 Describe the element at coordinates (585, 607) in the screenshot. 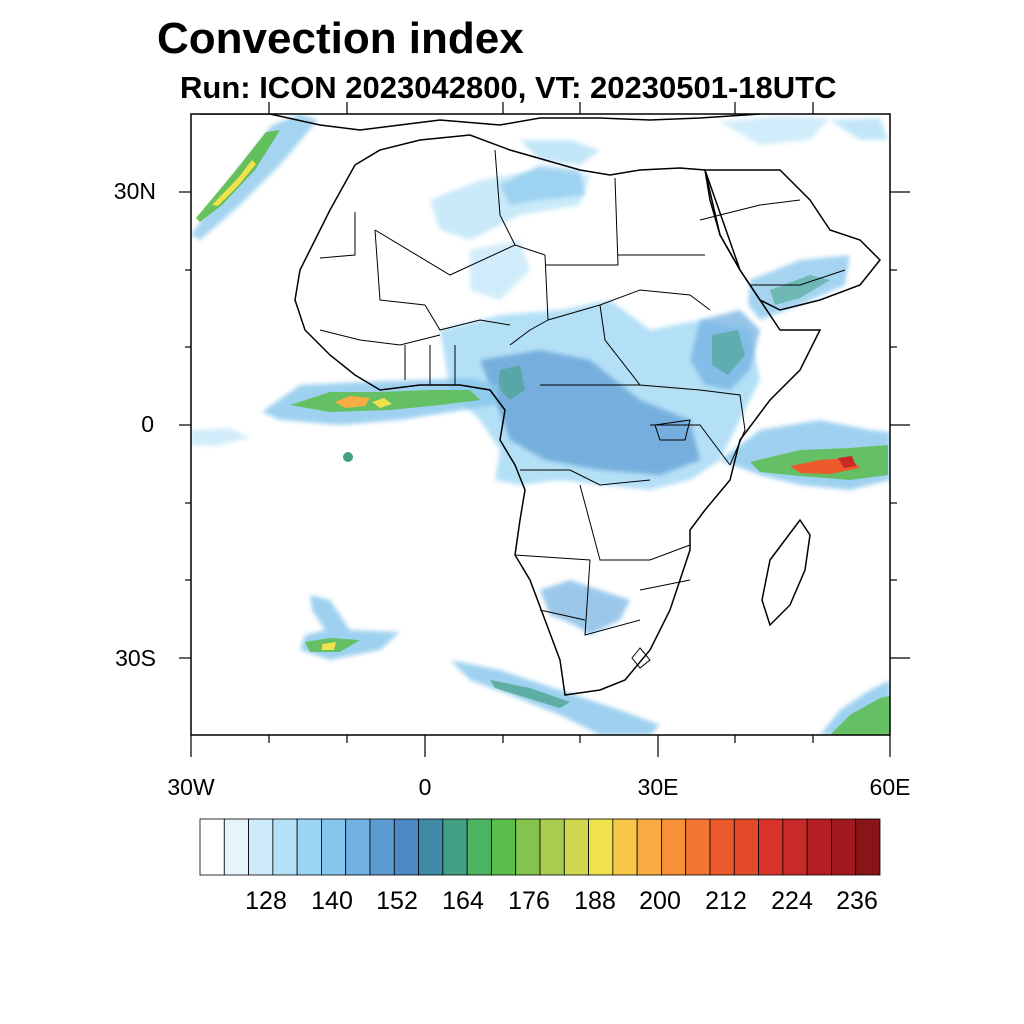

I see `convection-area-southern-africa` at that location.